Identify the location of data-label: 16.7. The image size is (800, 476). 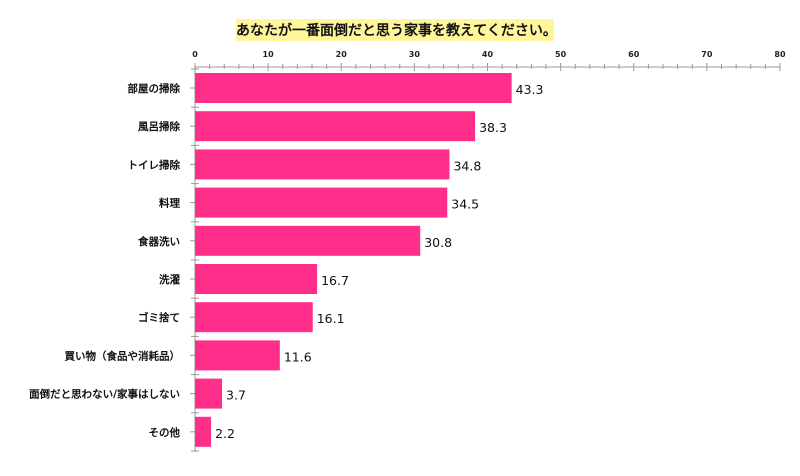
(335, 280).